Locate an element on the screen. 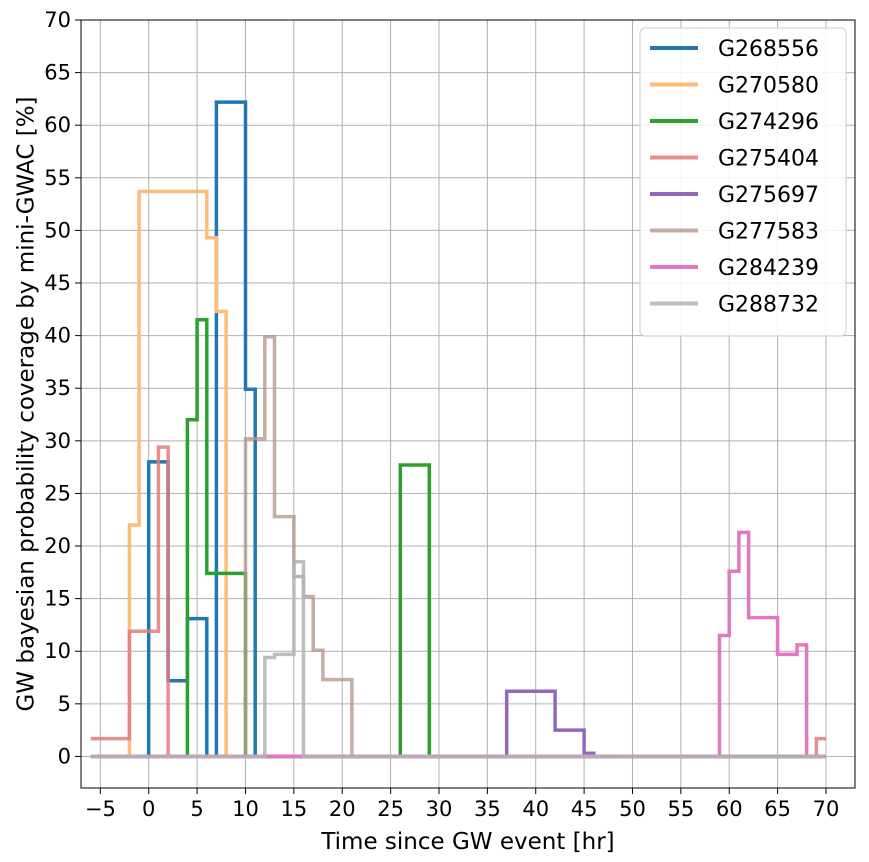 The image size is (869, 862). y-tick-label: 25 is located at coordinates (57, 493).